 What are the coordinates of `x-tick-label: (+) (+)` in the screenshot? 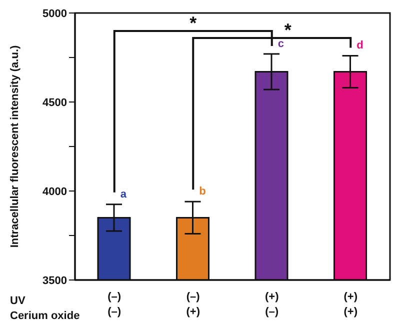 It's located at (351, 304).